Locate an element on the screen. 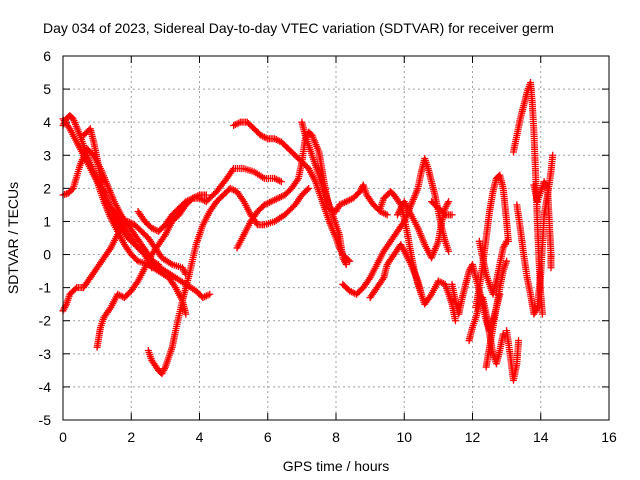  x-tick-label: 14 is located at coordinates (541, 437).